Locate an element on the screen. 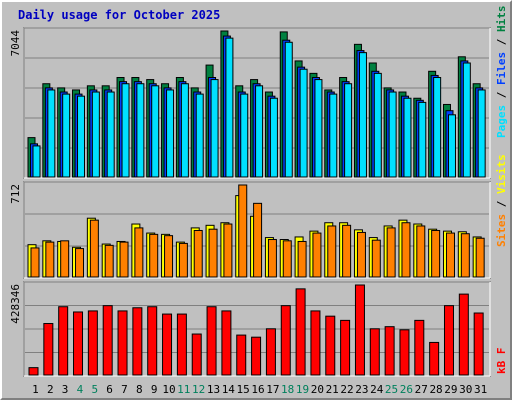  day-tick-label: 13 is located at coordinates (213, 389).